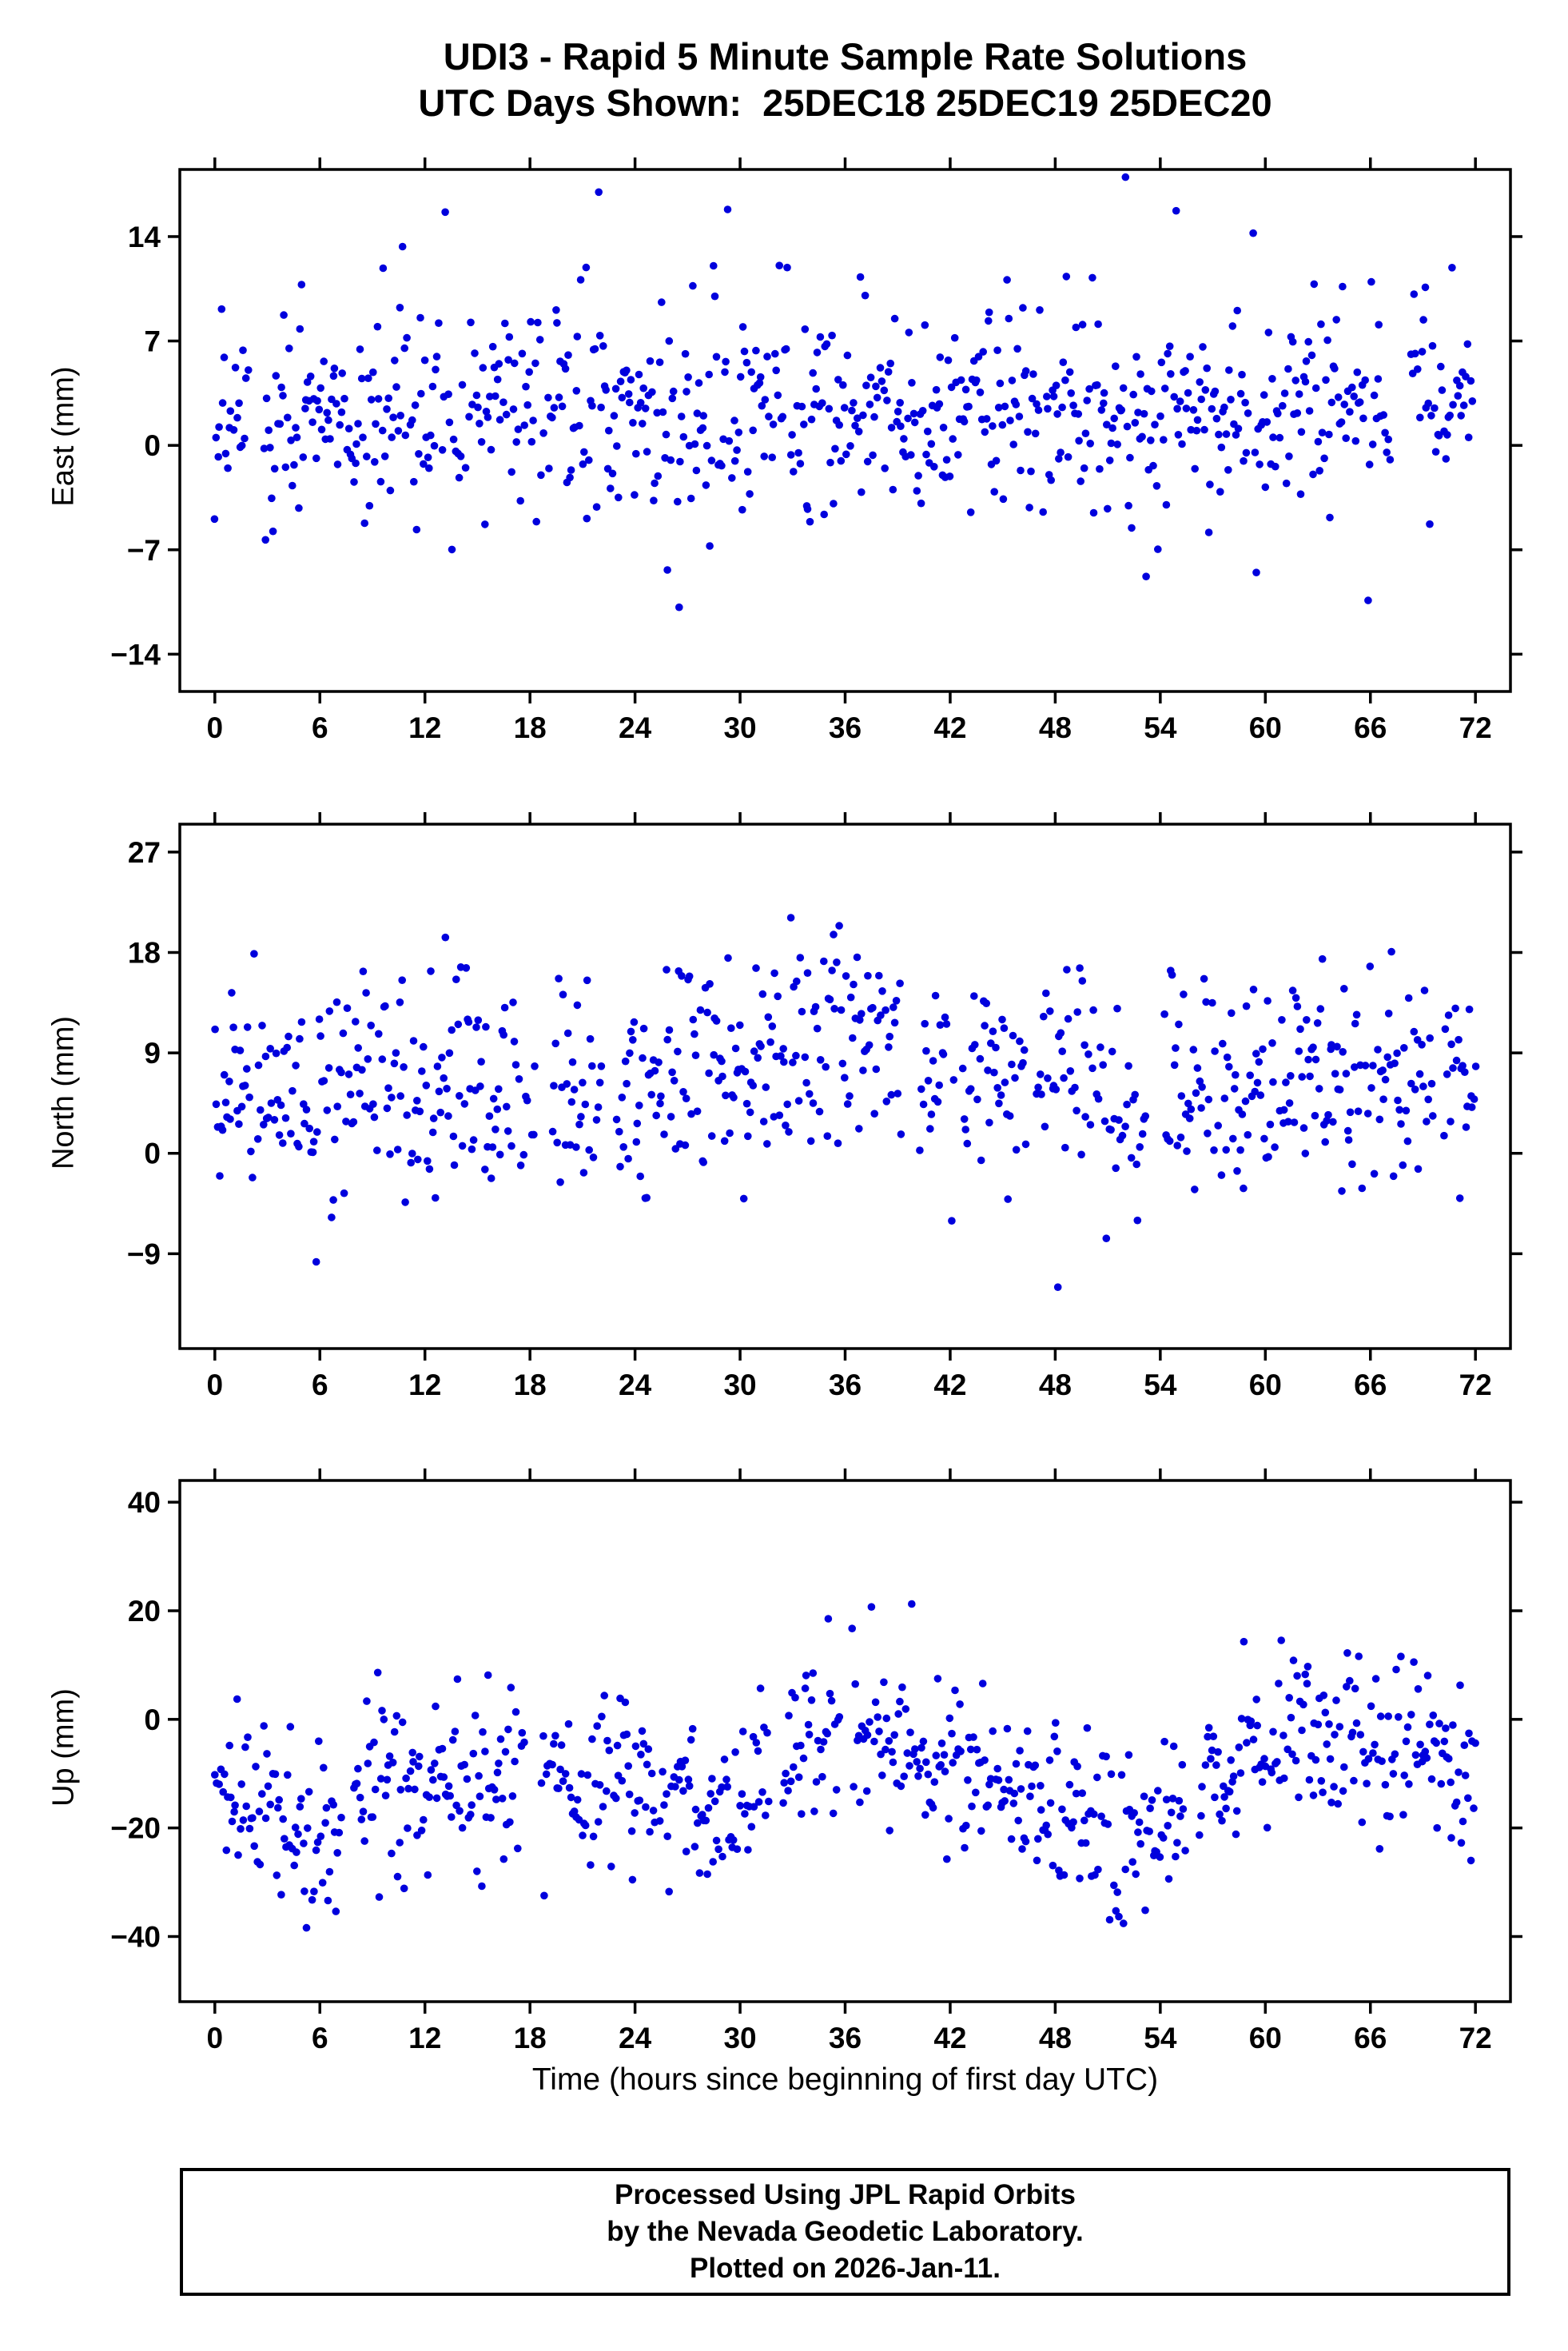 The width and height of the screenshot is (1568, 2351). What do you see at coordinates (845, 2194) in the screenshot?
I see `footer-line-1: Processed Using JPL Rapid Orbits` at bounding box center [845, 2194].